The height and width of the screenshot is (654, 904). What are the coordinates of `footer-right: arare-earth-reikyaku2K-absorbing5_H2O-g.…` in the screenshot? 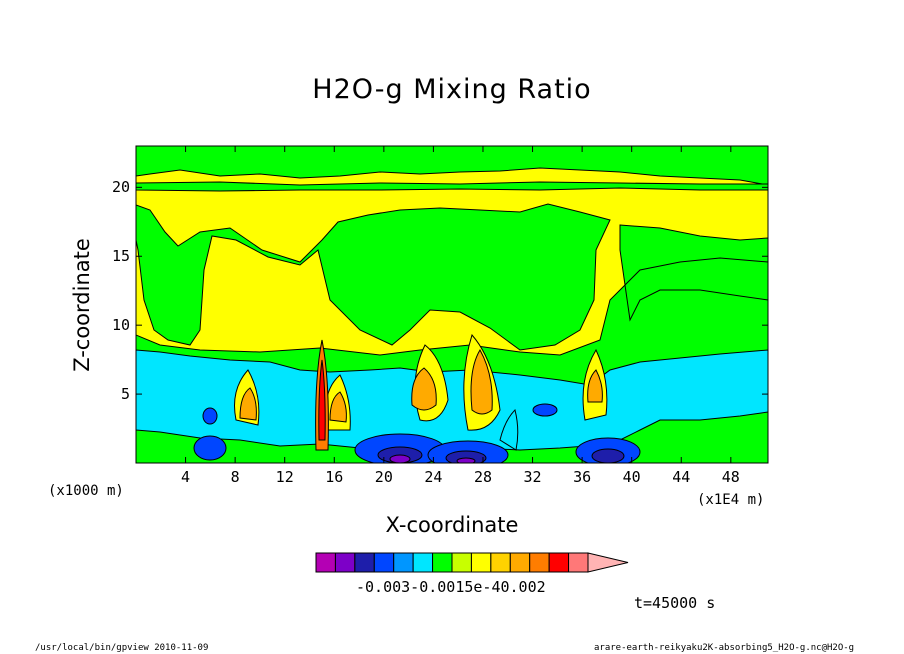 It's located at (724, 648).